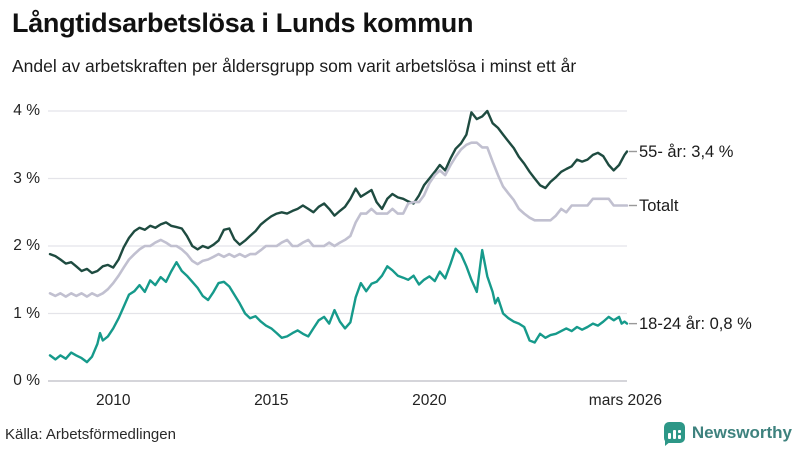  What do you see at coordinates (429, 400) in the screenshot?
I see `x-axis-tick-2020: 2020` at bounding box center [429, 400].